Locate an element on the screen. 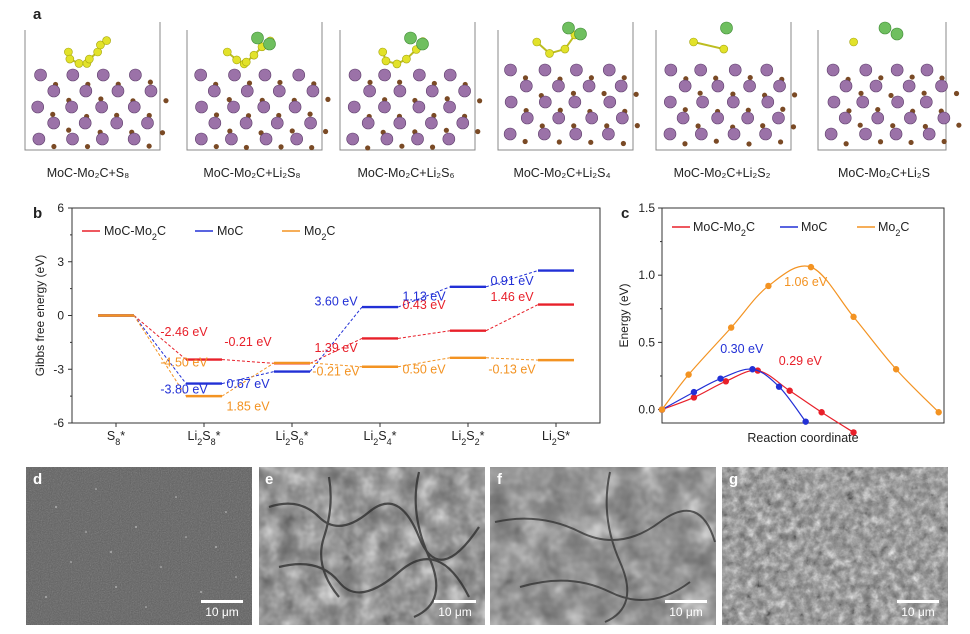 This screenshot has width=970, height=634. y-axis-label: Gibbs free energy (eV) is located at coordinates (40, 315).